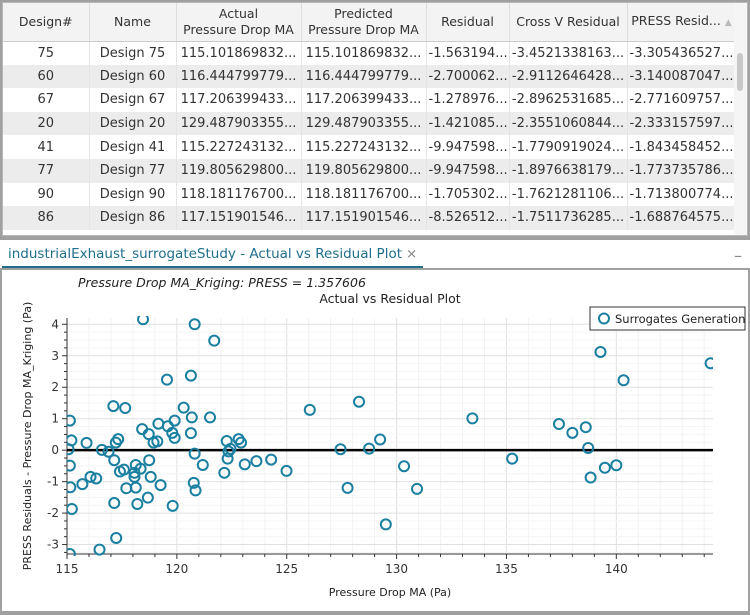  Describe the element at coordinates (682, 22) in the screenshot. I see `column-header: PRESS Resid... ▲` at that location.